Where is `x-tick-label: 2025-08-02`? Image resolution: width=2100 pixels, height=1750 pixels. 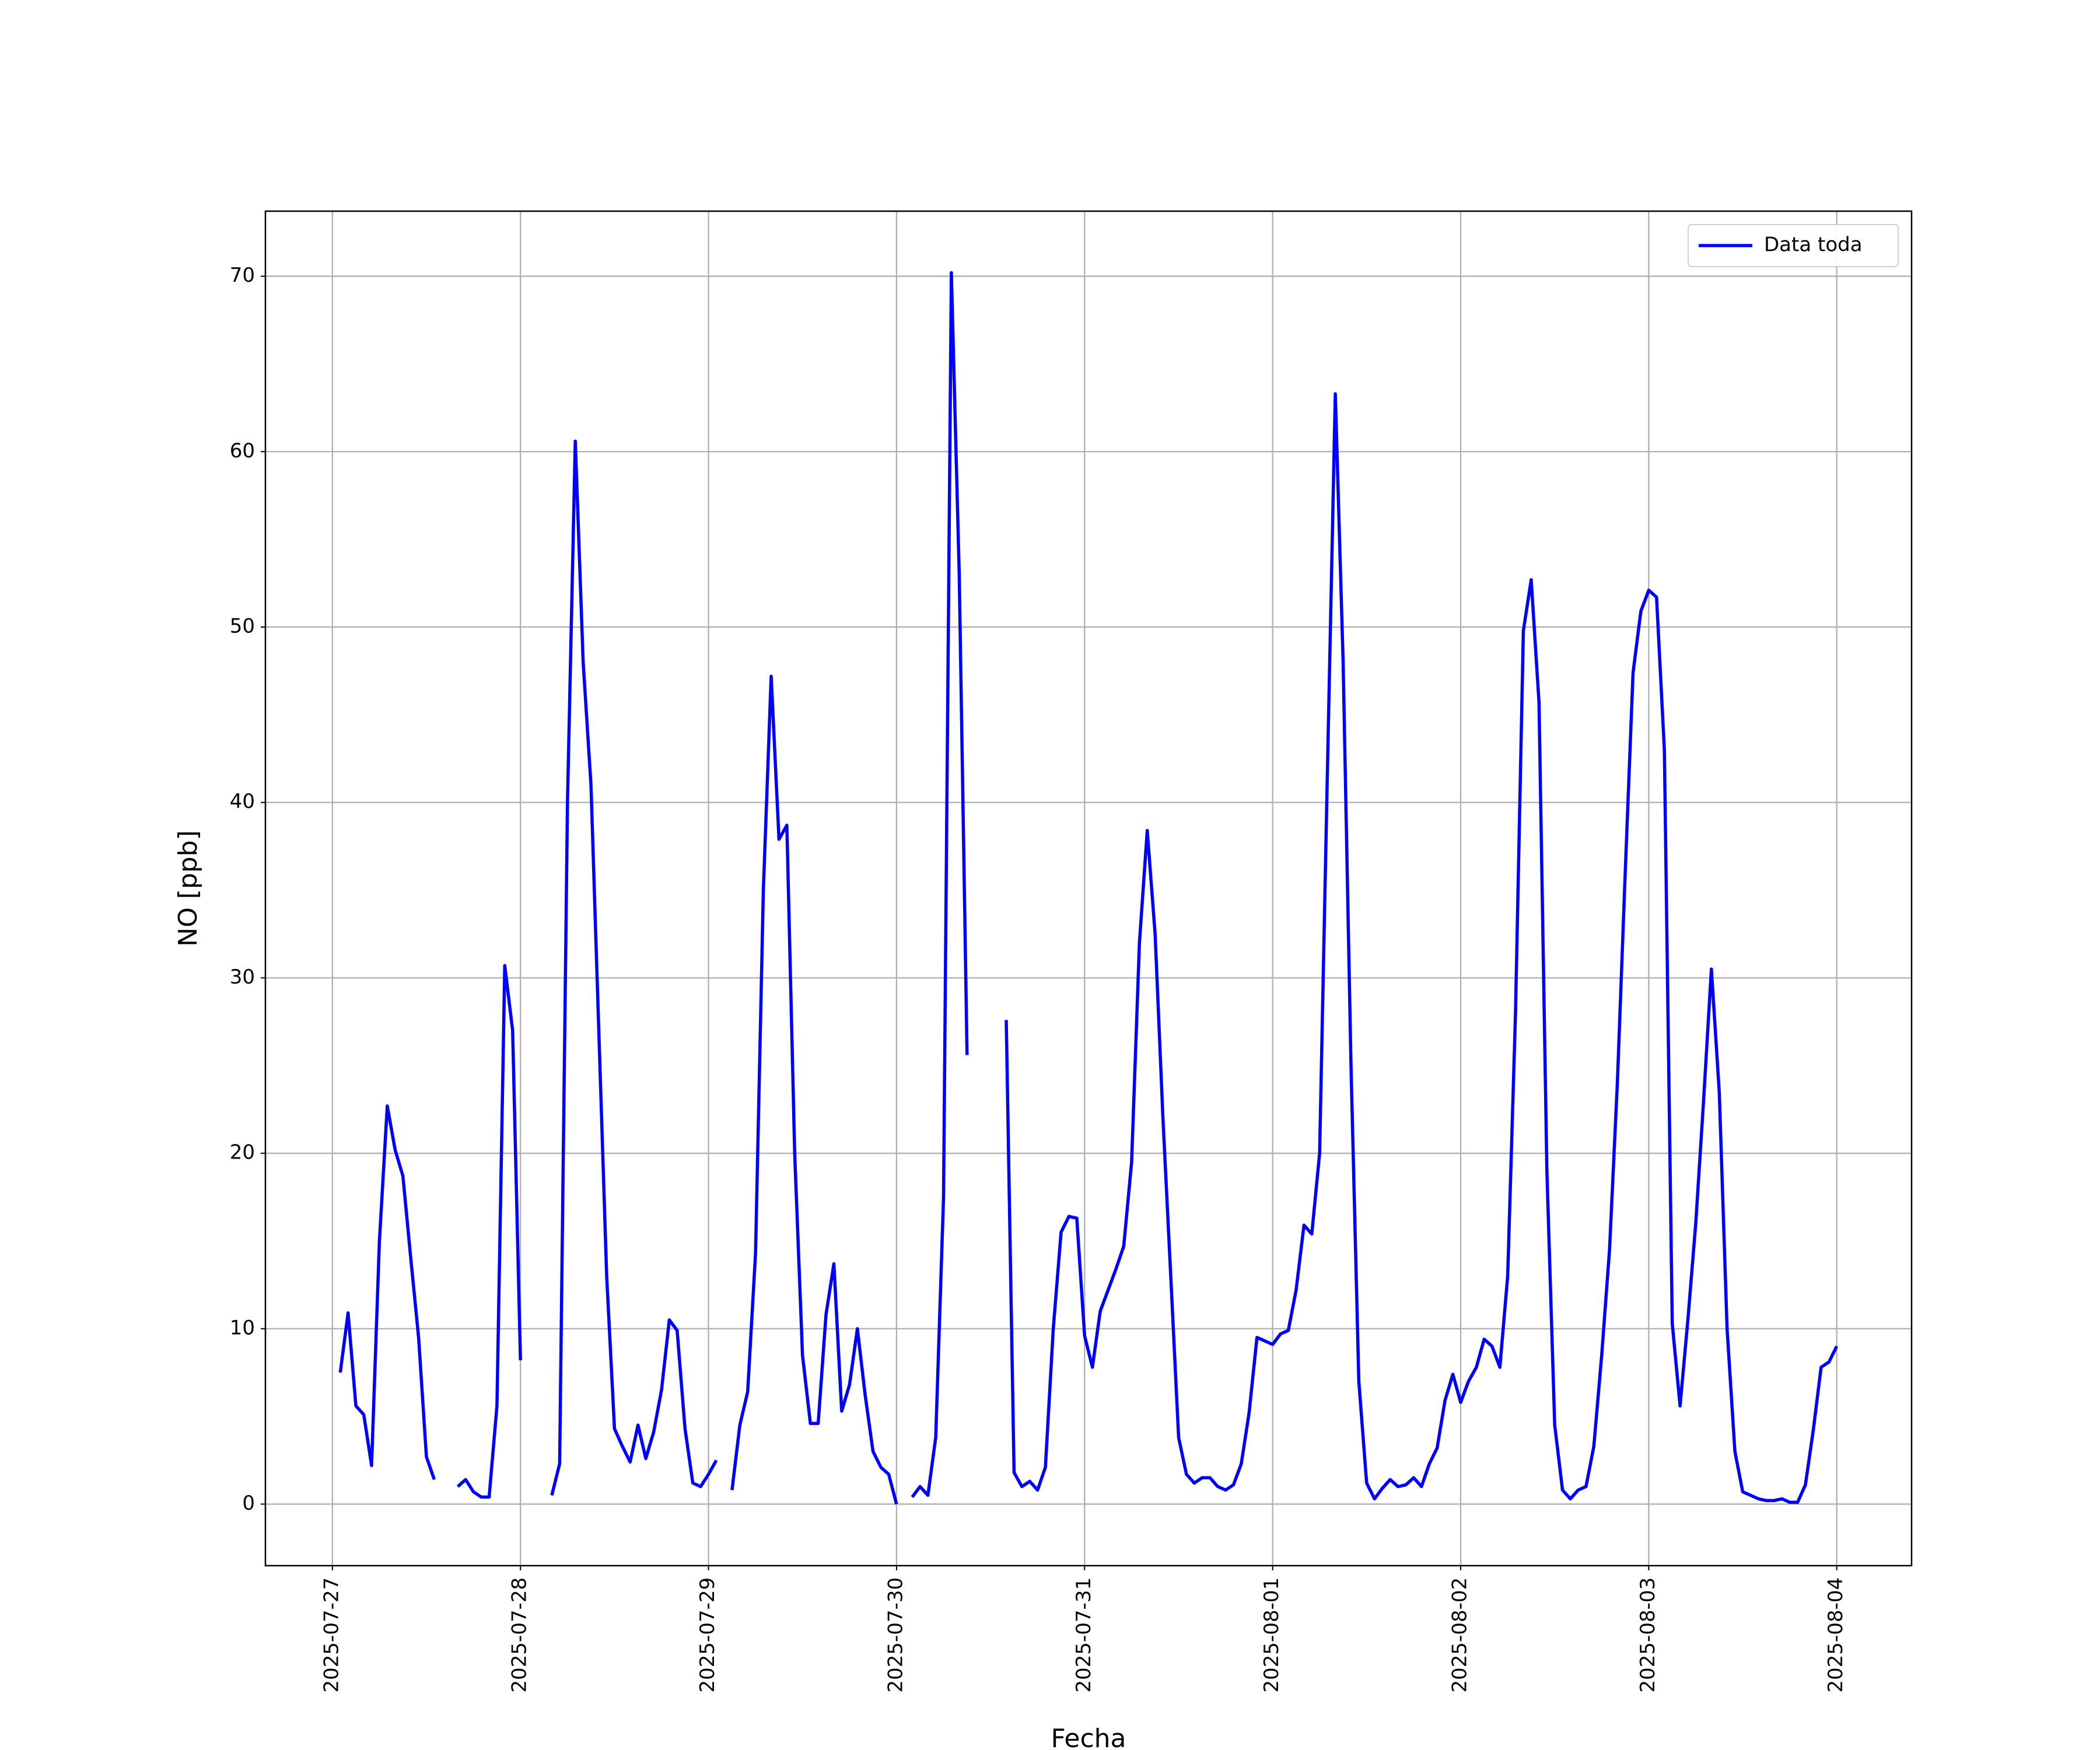
x-tick-label: 2025-08-02 is located at coordinates (1460, 1635).